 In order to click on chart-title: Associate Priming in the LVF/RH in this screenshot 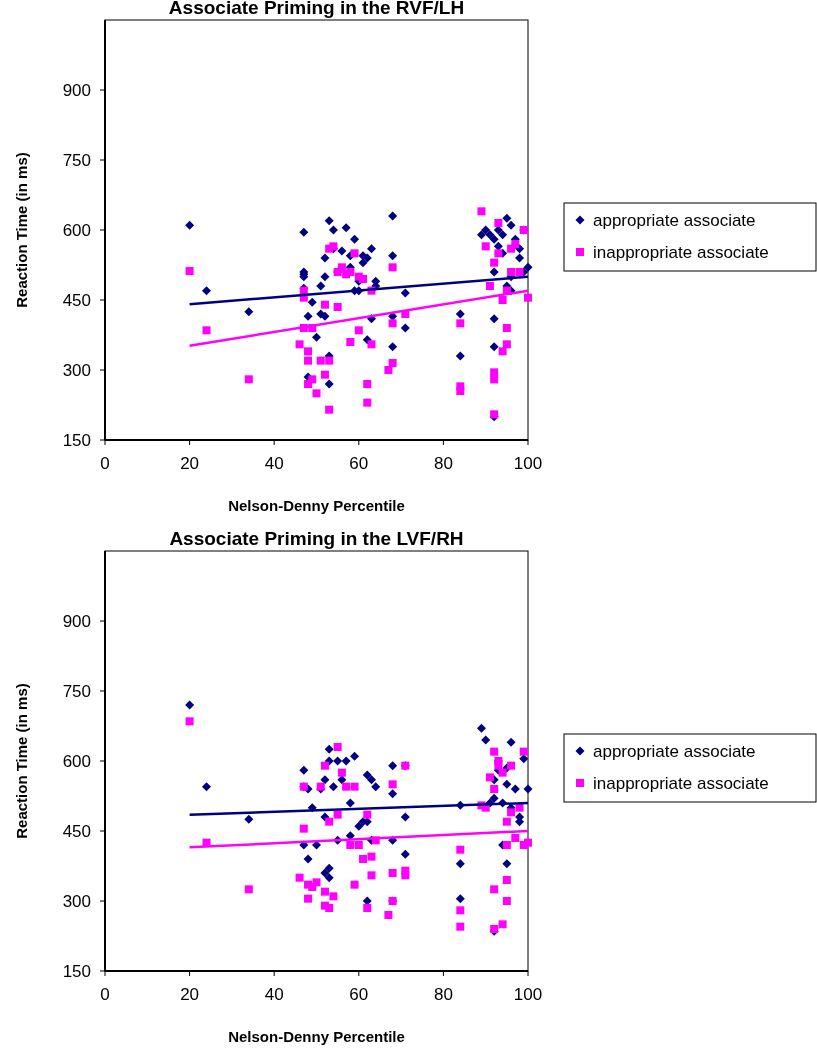, I will do `click(316, 538)`.